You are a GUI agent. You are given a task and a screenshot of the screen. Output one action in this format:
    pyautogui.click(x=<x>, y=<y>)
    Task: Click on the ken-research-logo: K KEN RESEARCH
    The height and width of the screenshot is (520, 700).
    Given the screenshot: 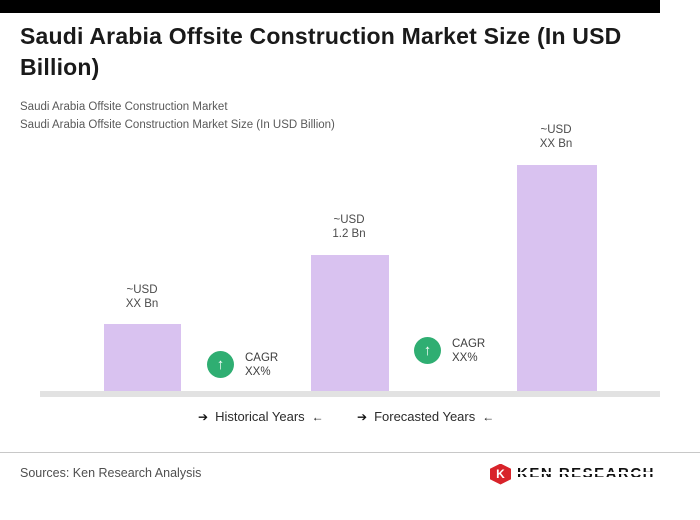 What is the action you would take?
    pyautogui.click(x=572, y=474)
    